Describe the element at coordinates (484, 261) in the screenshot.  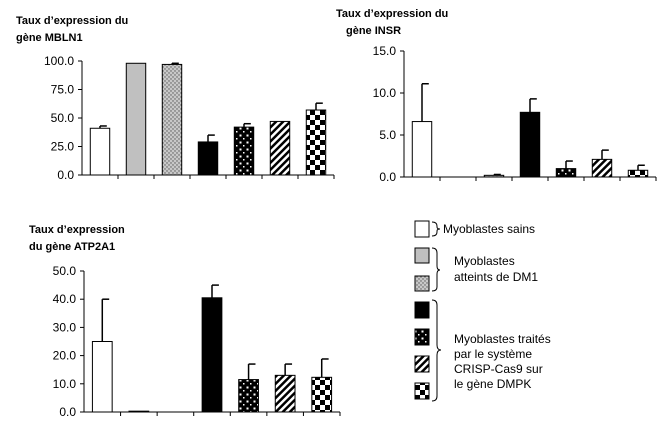
I see `legend-label-dm1-line1: Myoblastes` at that location.